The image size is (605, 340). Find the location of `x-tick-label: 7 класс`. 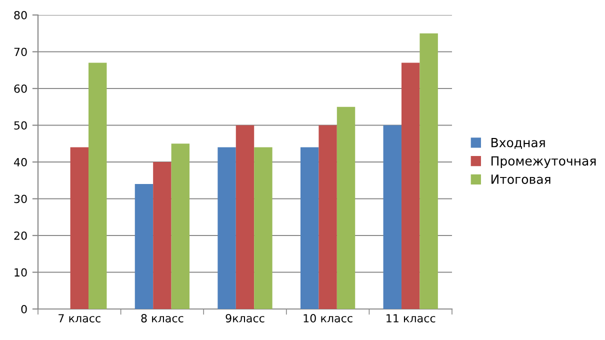

x-tick-label: 7 класс is located at coordinates (79, 318).